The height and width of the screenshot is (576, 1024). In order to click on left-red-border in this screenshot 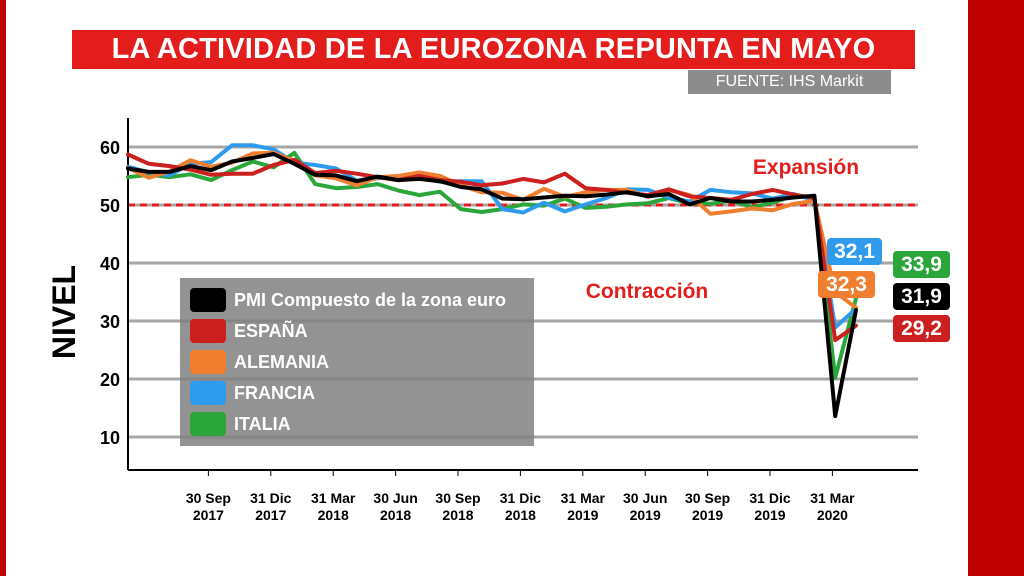, I will do `click(3, 288)`.